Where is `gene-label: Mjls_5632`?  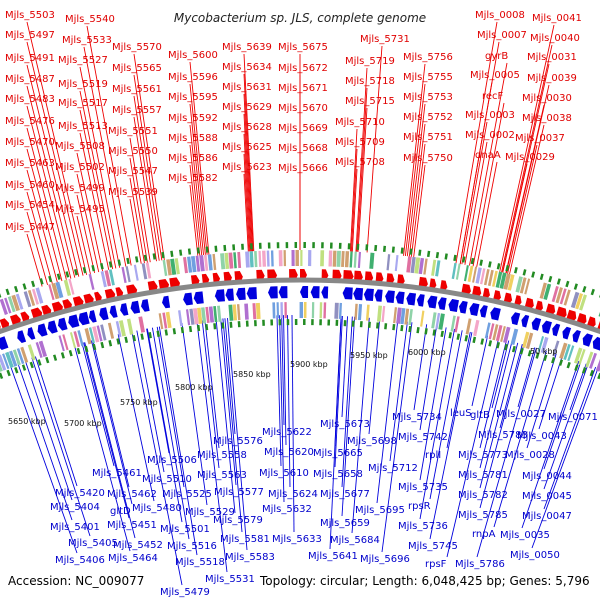
gene-label: Mjls_5632 is located at coordinates (287, 509).